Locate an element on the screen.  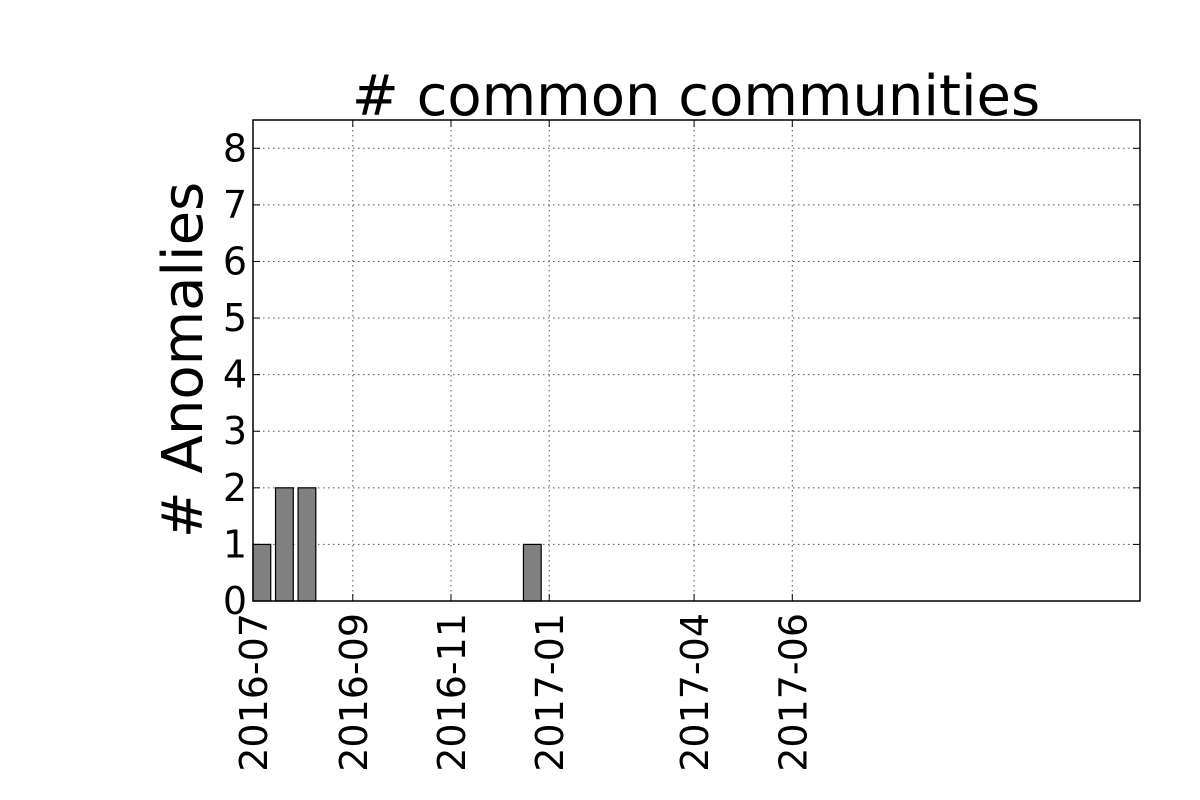
x-tick-label: 2017-01 is located at coordinates (550, 692).